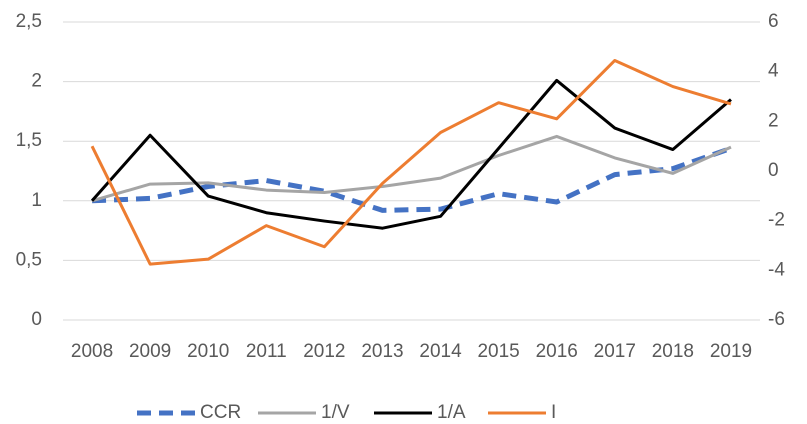  I want to click on y-tick-label: 0, so click(36, 319).